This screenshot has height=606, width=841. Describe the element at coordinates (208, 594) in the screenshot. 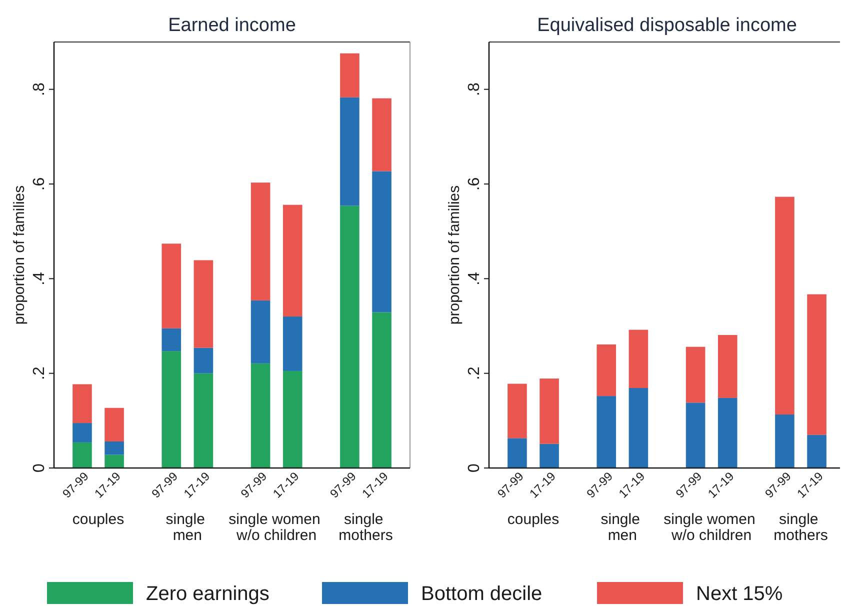

I see `legend-label: Zero earnings` at that location.